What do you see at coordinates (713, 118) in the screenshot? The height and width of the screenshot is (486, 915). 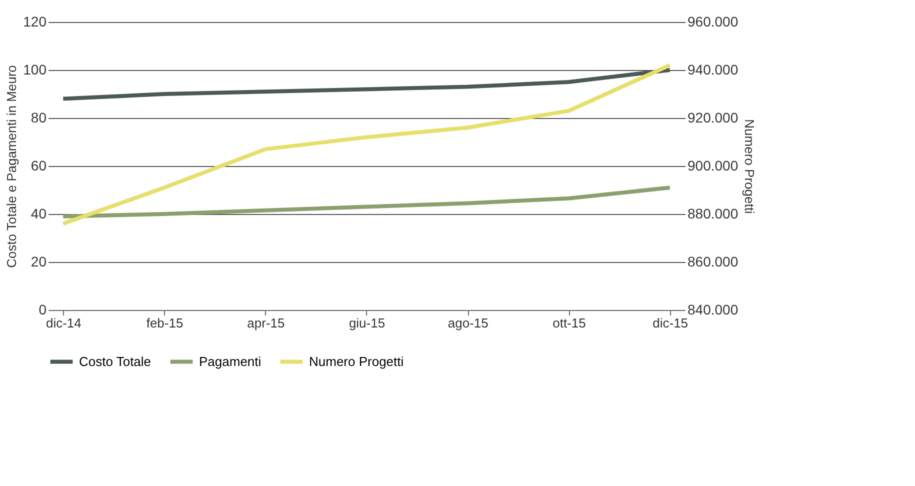 I see `y2-tick-label: 920.000` at bounding box center [713, 118].